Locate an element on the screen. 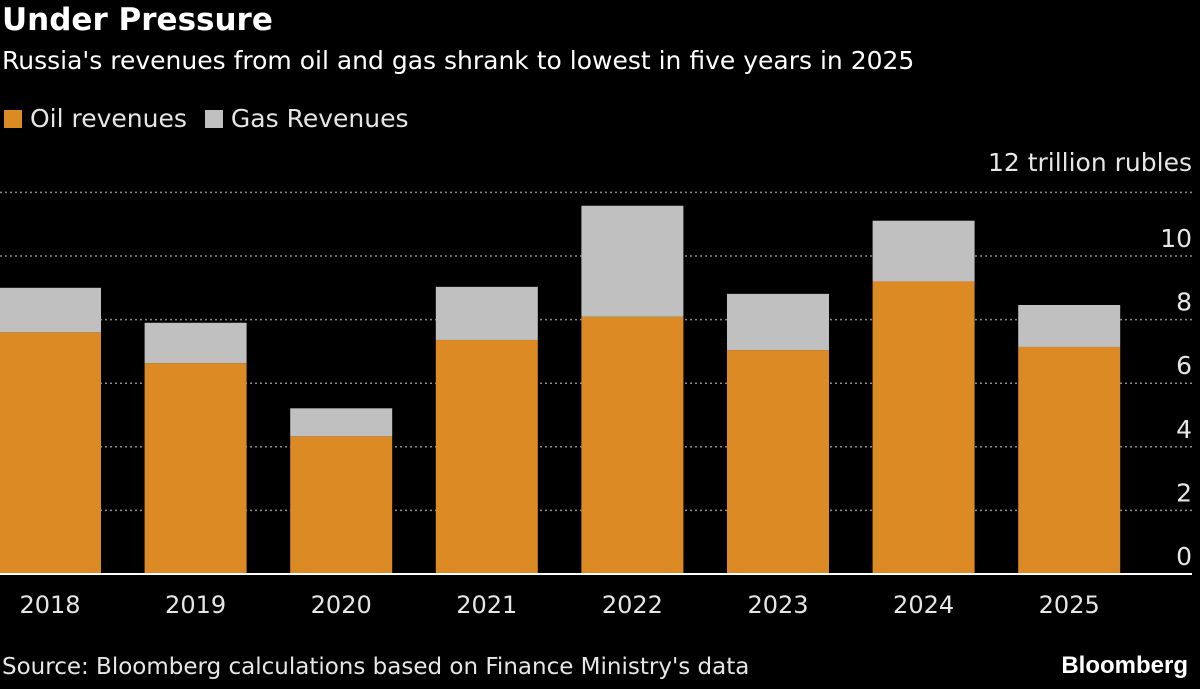 Image resolution: width=1200 pixels, height=689 pixels. x-tick-label: 2024 is located at coordinates (923, 605).